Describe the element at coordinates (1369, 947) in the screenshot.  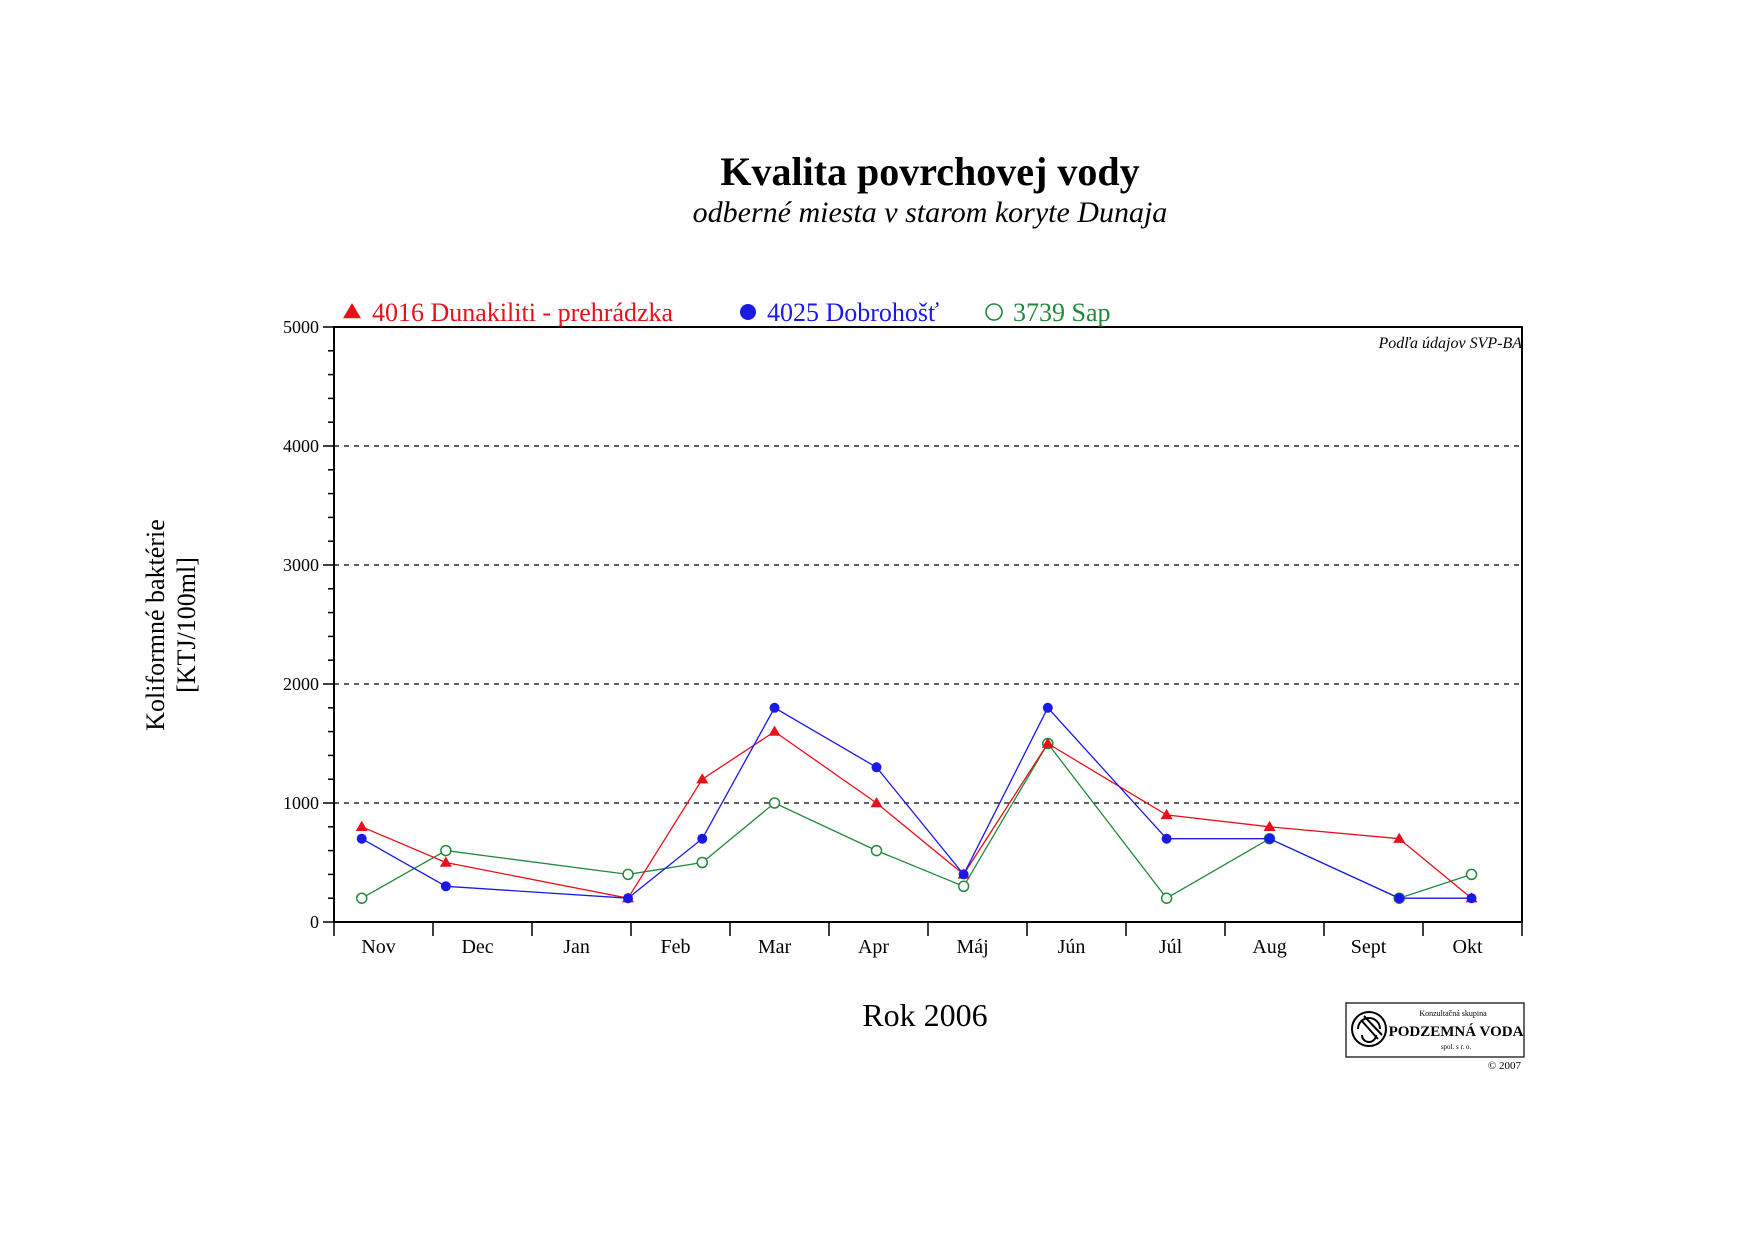
I see `x-tick-label: Sept` at that location.